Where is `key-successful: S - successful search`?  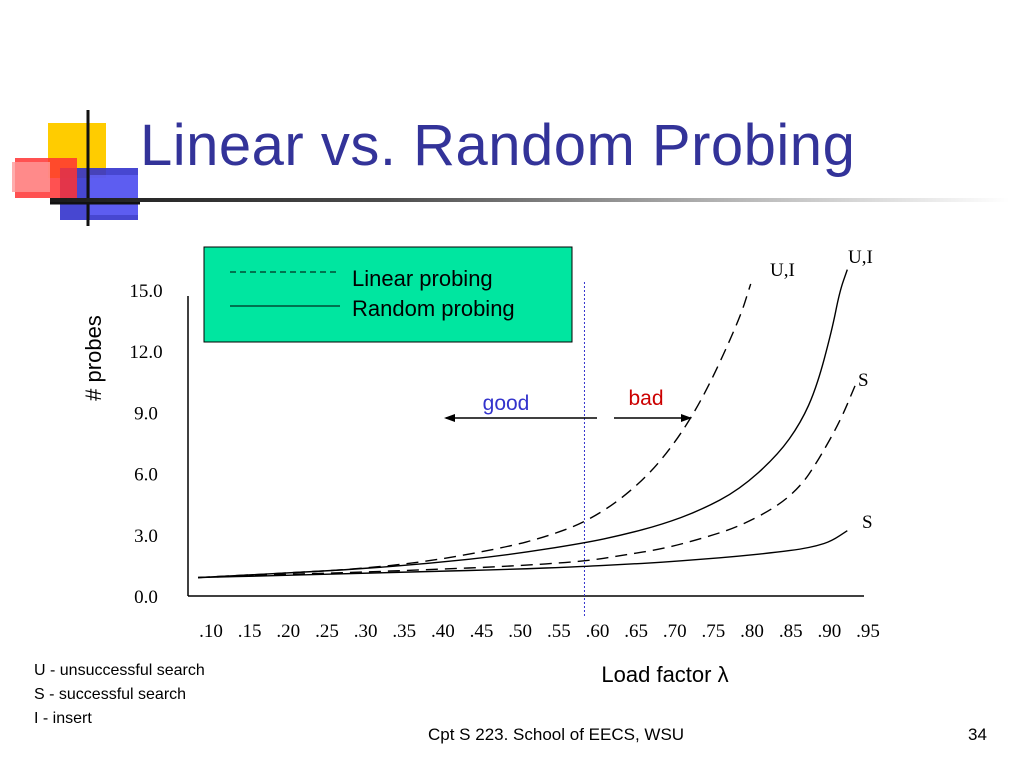 key-successful: S - successful search is located at coordinates (110, 694).